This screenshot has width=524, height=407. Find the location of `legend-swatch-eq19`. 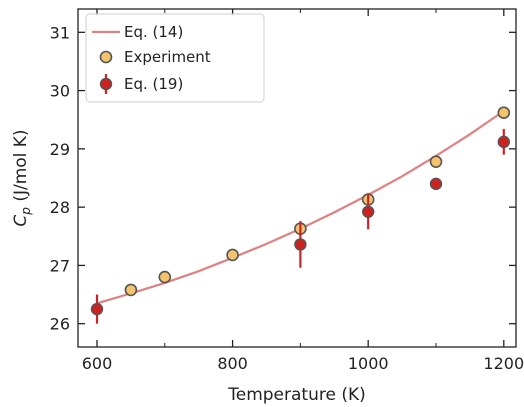

legend-swatch-eq19 is located at coordinates (106, 84).